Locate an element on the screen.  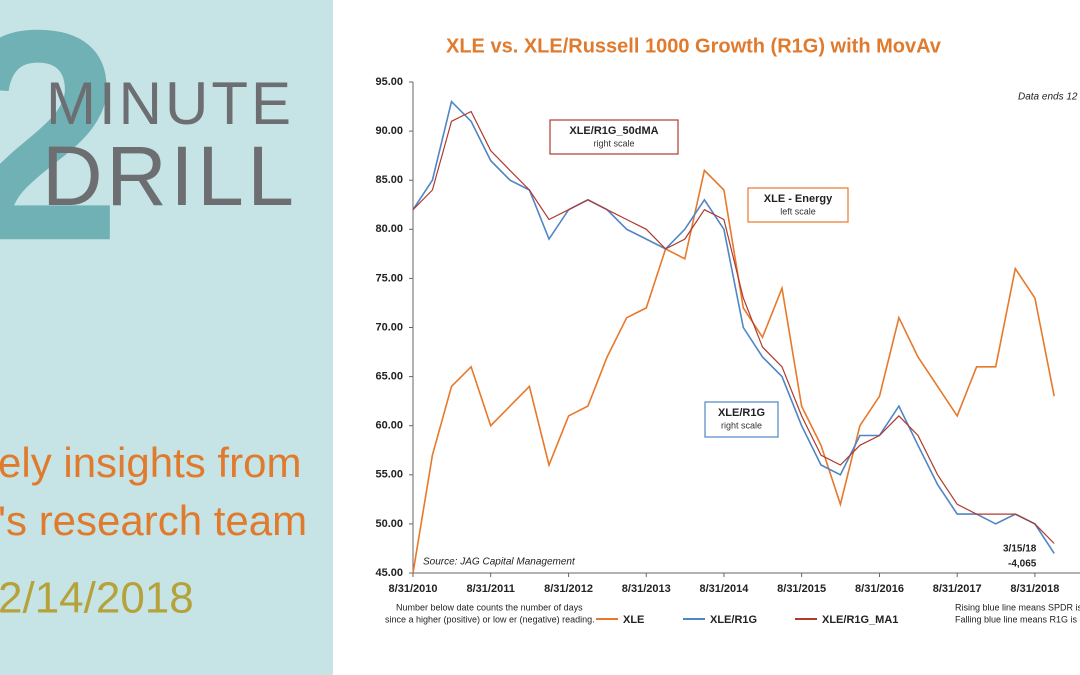
y-tick-label: 55.00 is located at coordinates (389, 475).